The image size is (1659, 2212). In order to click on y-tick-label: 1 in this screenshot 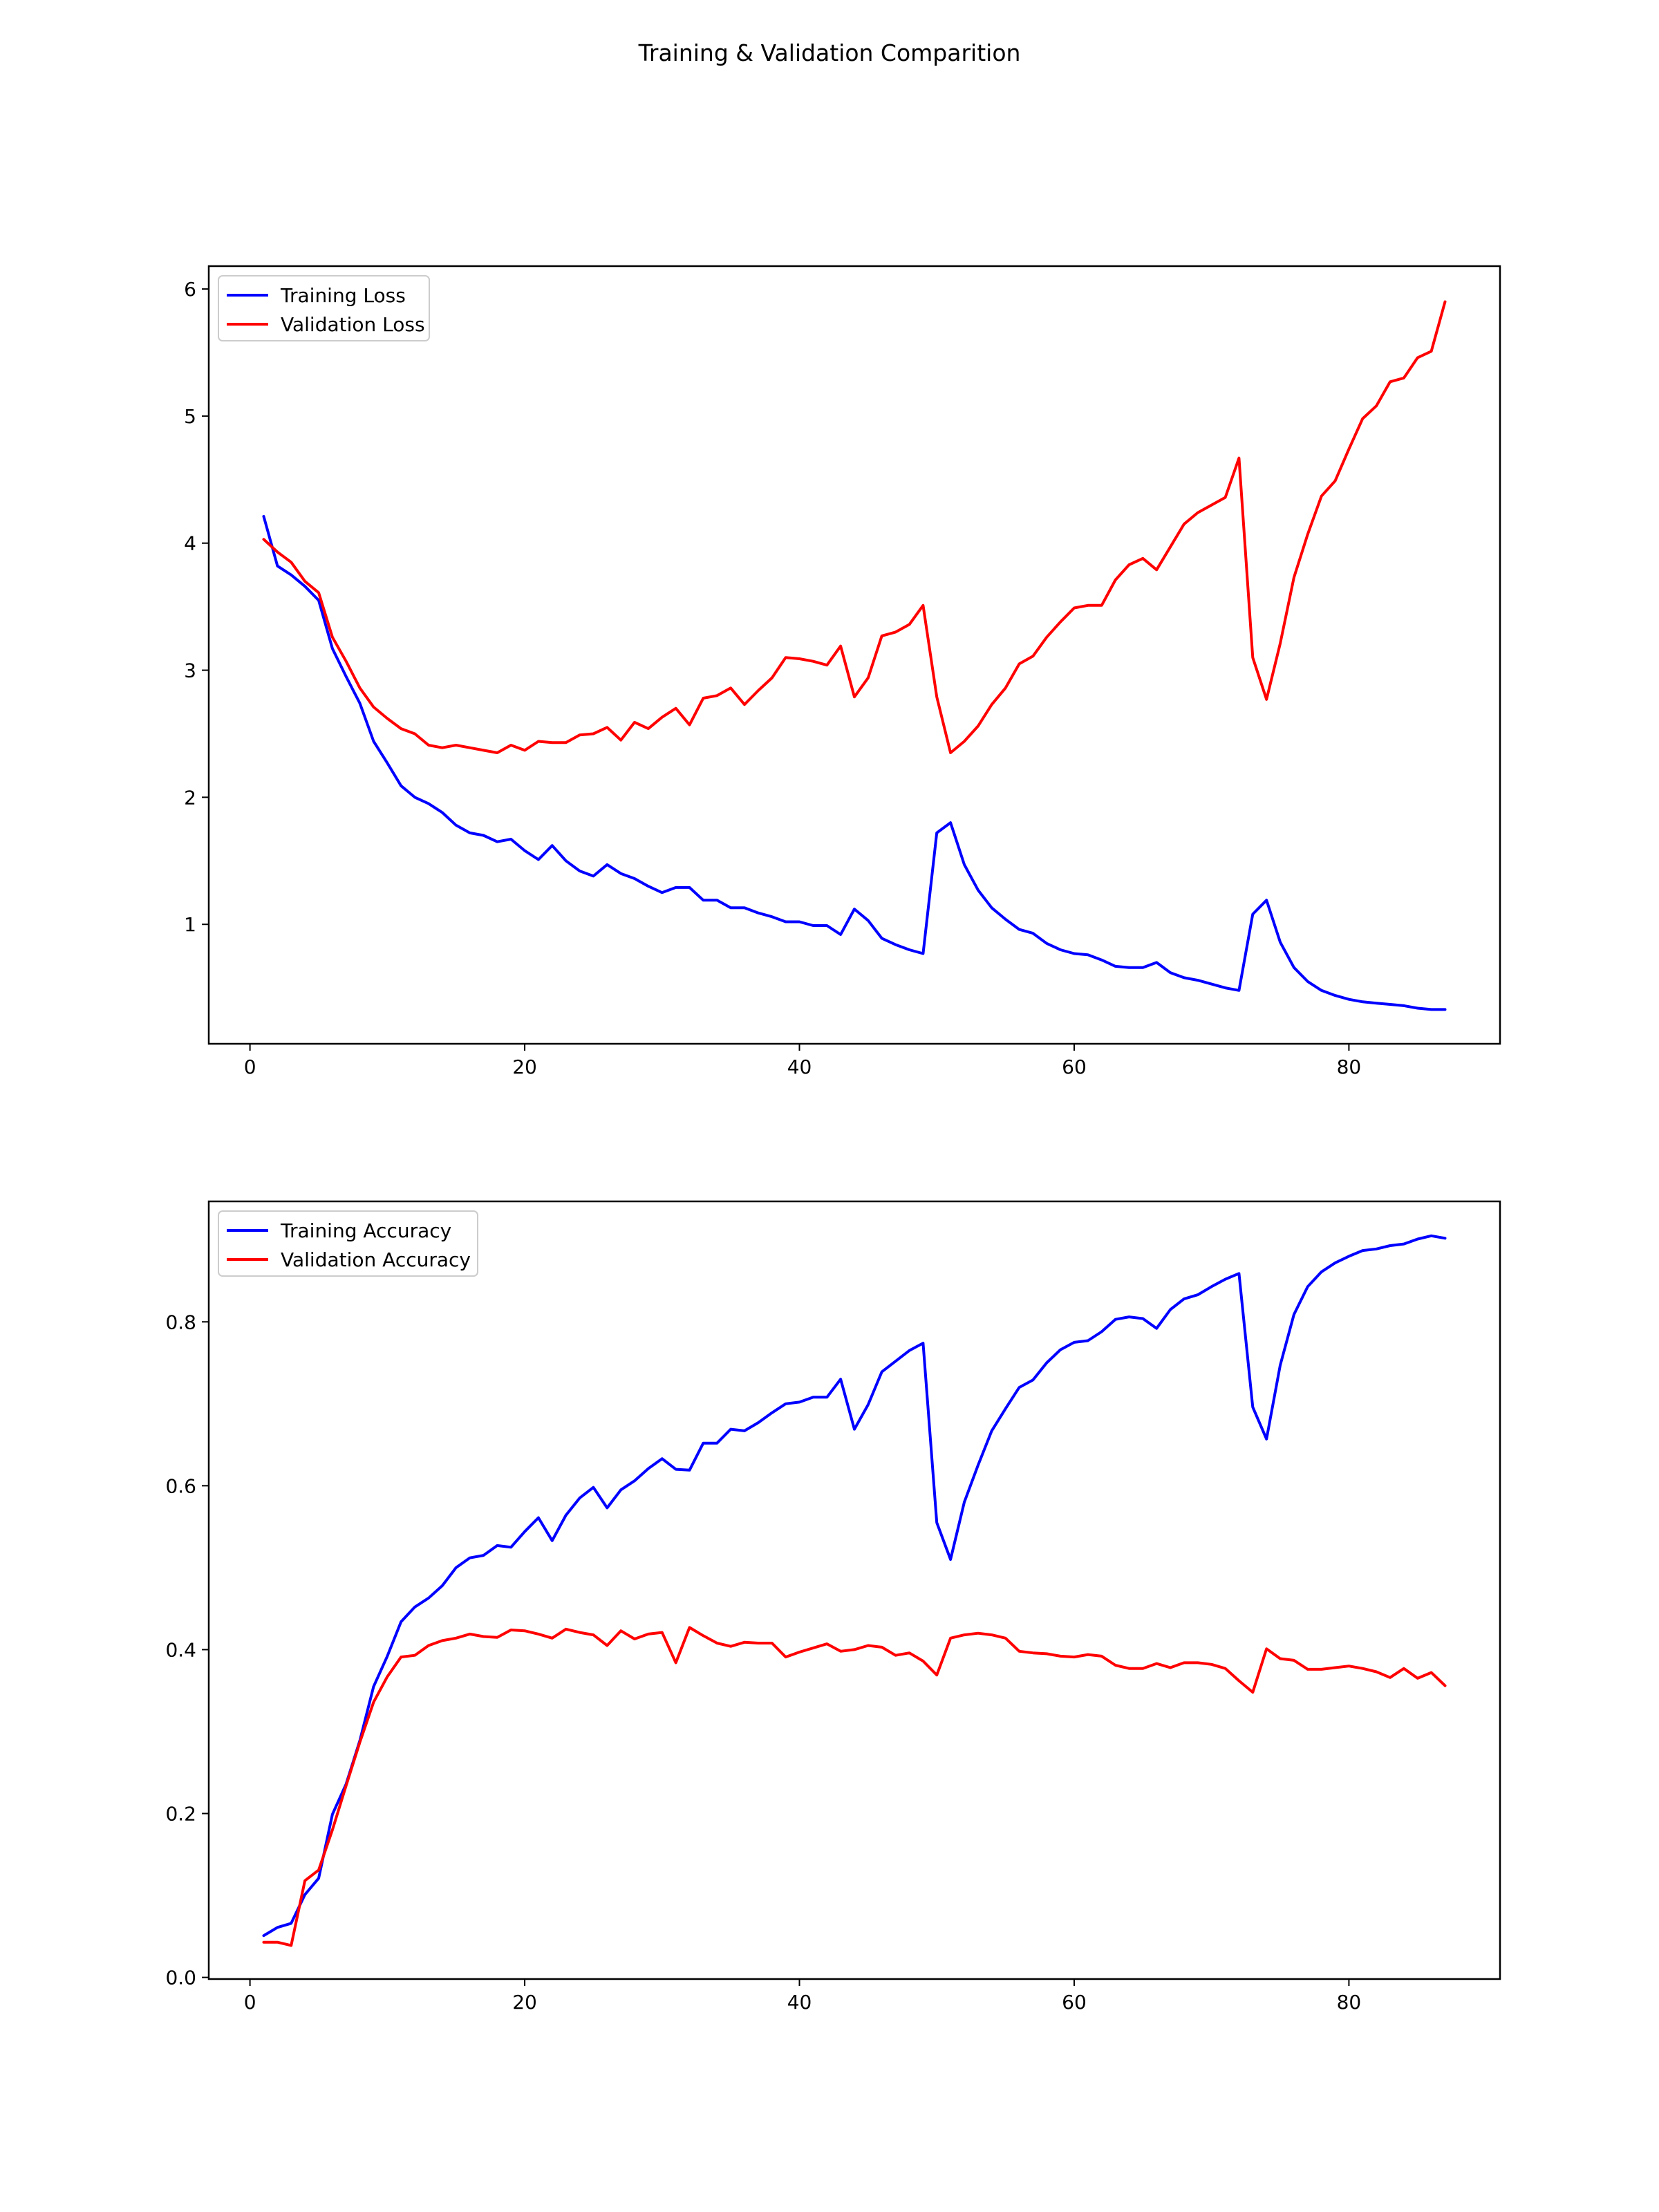, I will do `click(190, 924)`.